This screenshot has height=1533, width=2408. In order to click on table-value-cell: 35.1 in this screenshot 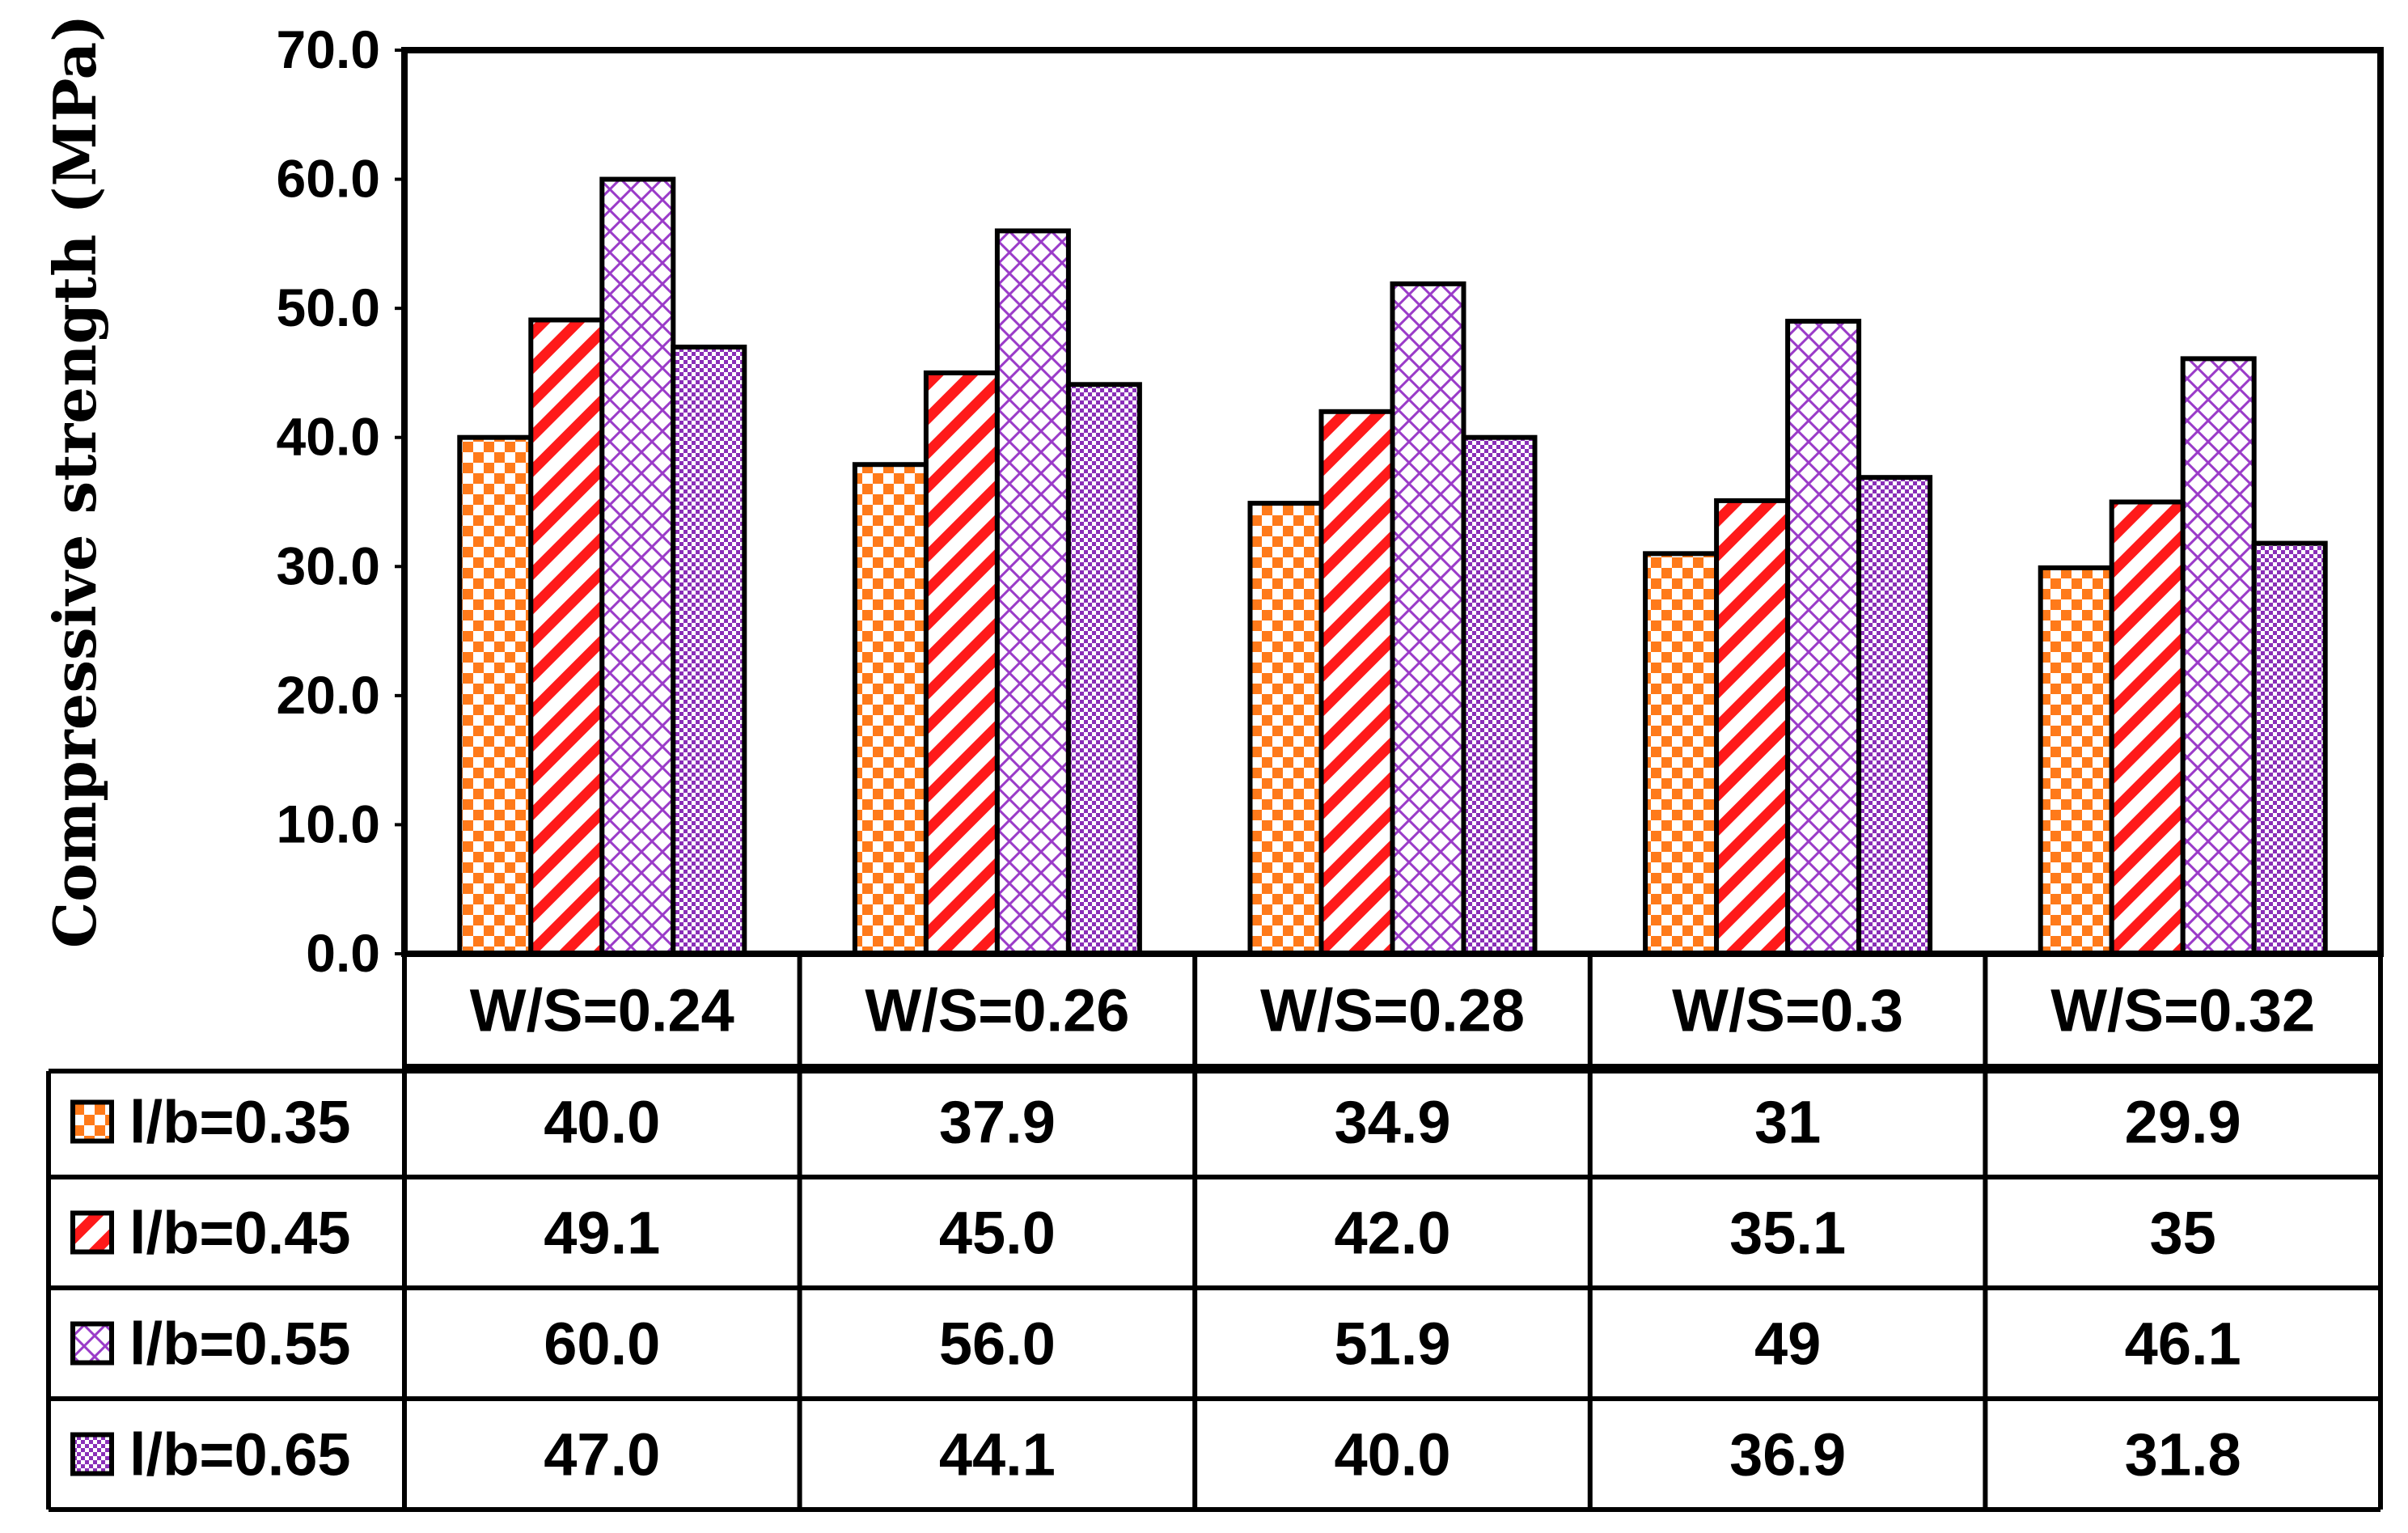, I will do `click(1787, 1233)`.